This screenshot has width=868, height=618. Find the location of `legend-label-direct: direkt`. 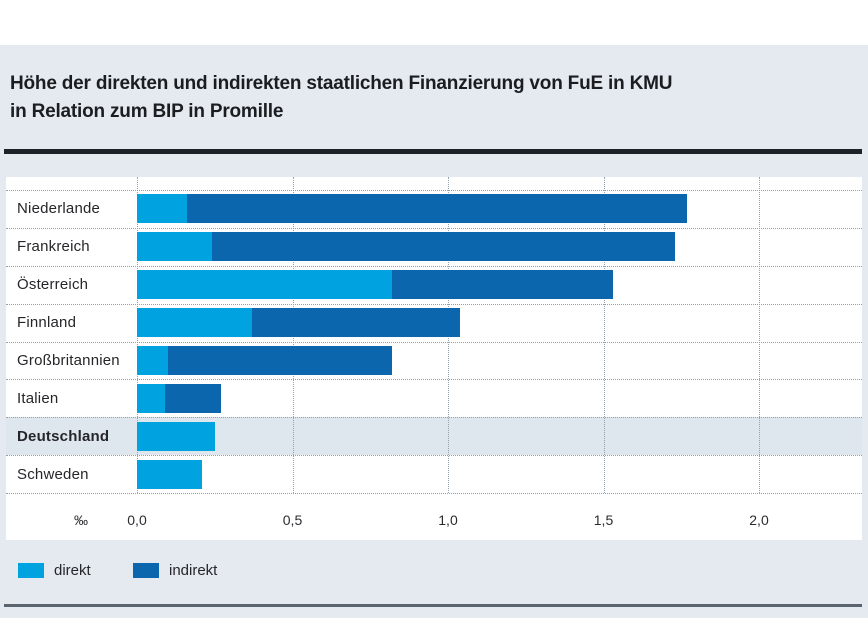

legend-label-direct: direkt is located at coordinates (72, 570).